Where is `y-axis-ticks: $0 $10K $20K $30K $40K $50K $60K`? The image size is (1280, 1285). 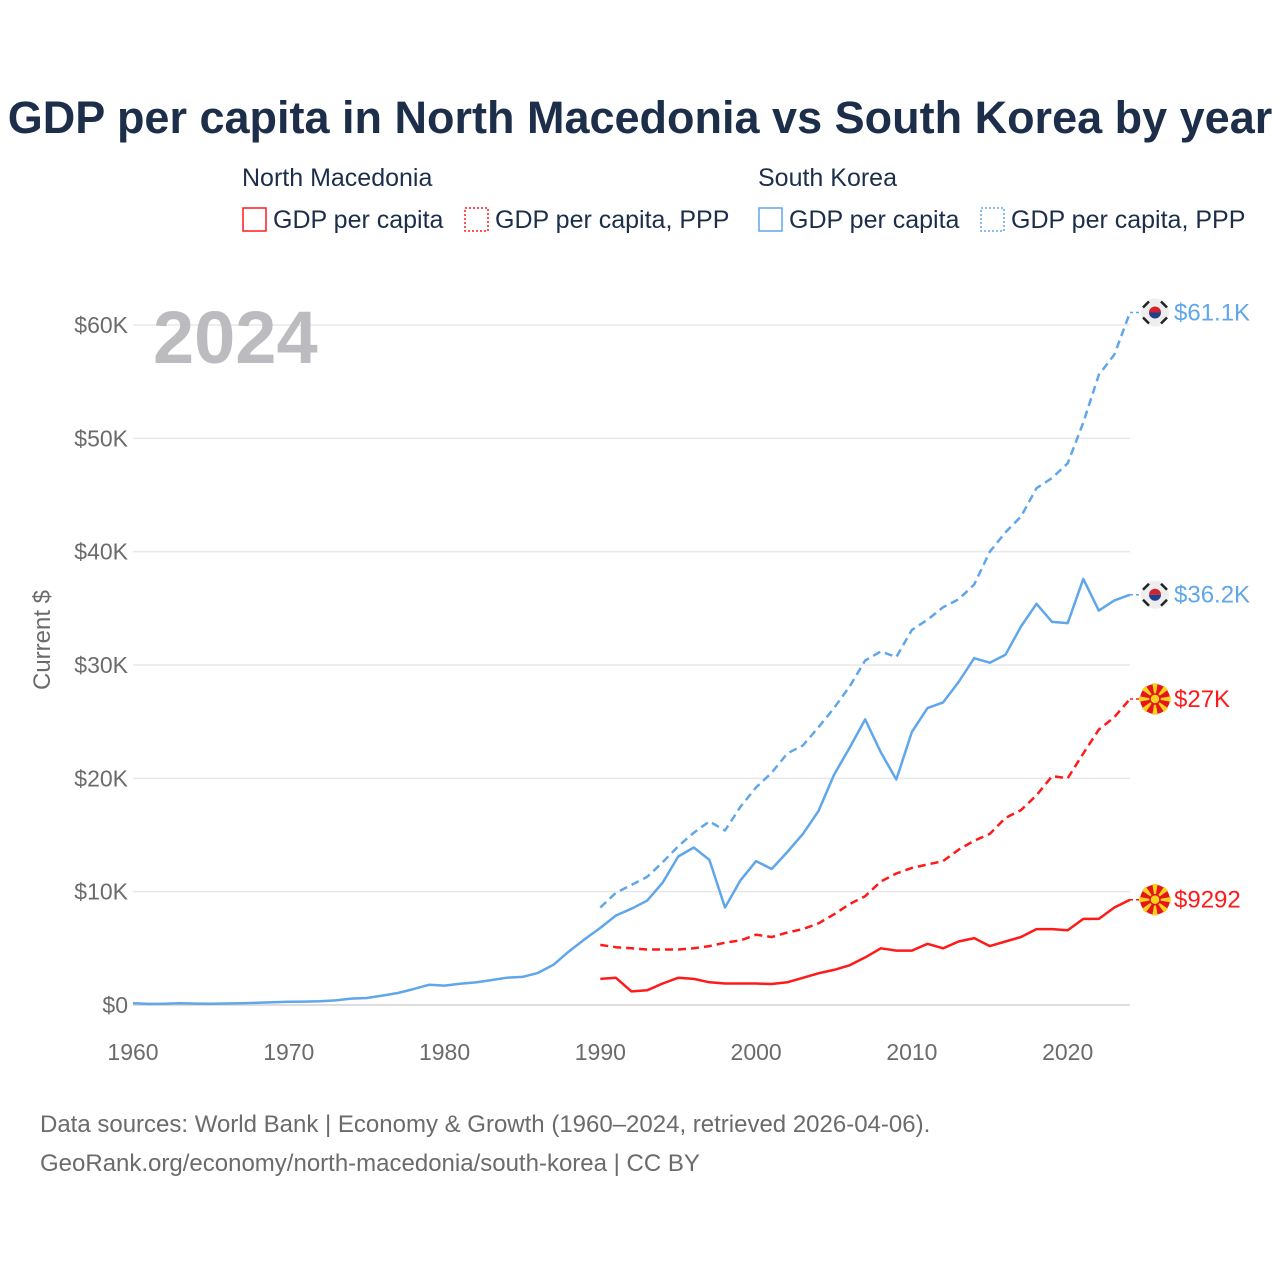
y-axis-ticks: $0 $10K $20K $30K $40K $50K $60K is located at coordinates (101, 665).